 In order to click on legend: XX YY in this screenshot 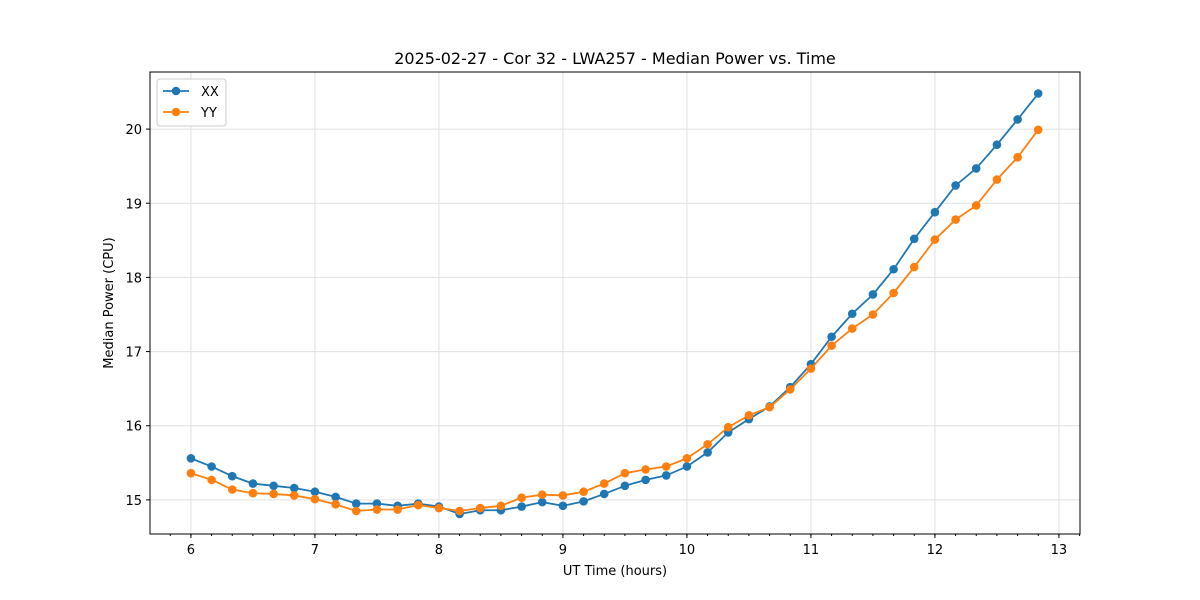, I will do `click(191, 102)`.